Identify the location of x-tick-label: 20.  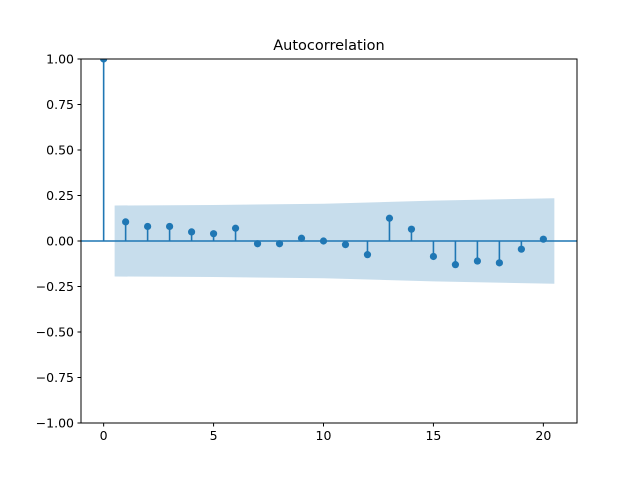
(543, 435).